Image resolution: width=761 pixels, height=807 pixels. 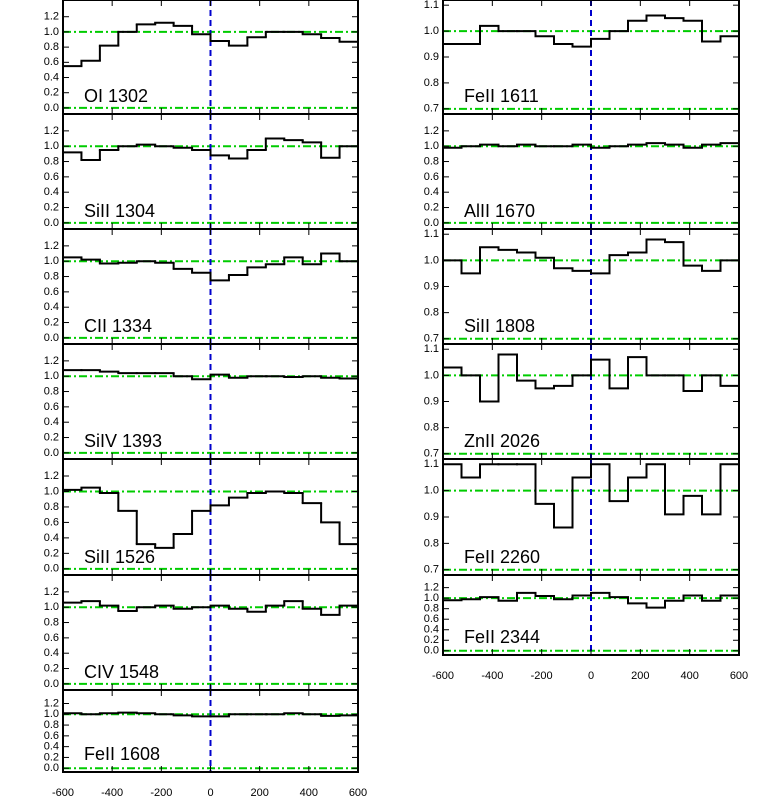 I want to click on ion-label: OI 1302, so click(x=116, y=96).